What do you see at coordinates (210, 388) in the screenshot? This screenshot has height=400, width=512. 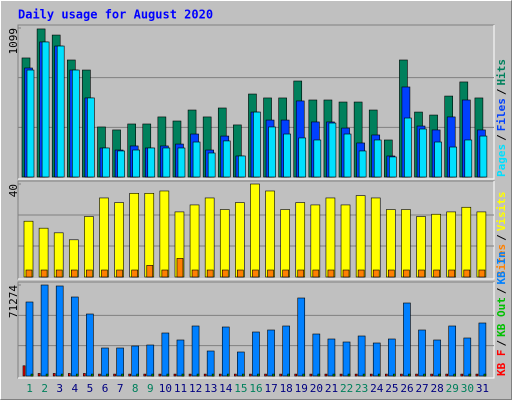 I see `x-tick-label: 13` at bounding box center [210, 388].